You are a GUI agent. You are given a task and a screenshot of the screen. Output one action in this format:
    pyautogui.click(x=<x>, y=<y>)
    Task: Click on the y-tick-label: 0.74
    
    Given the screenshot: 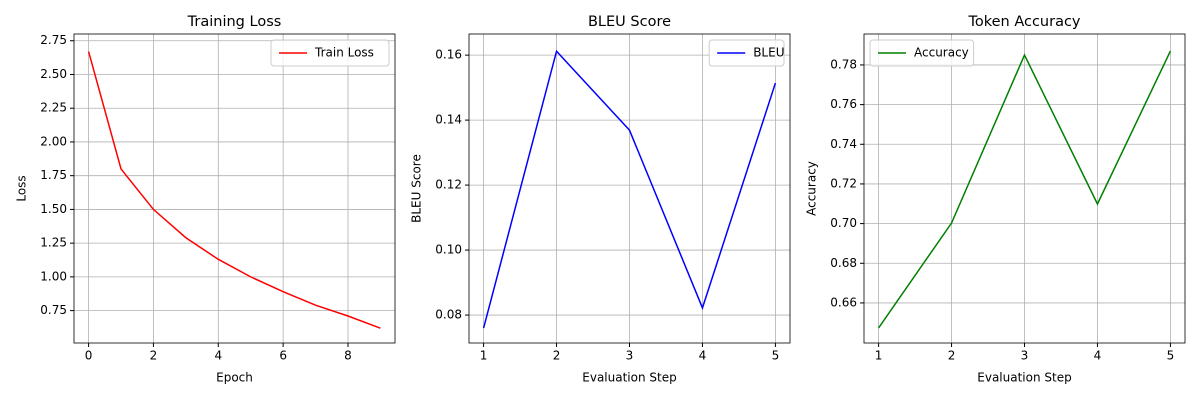 What is the action you would take?
    pyautogui.click(x=843, y=144)
    